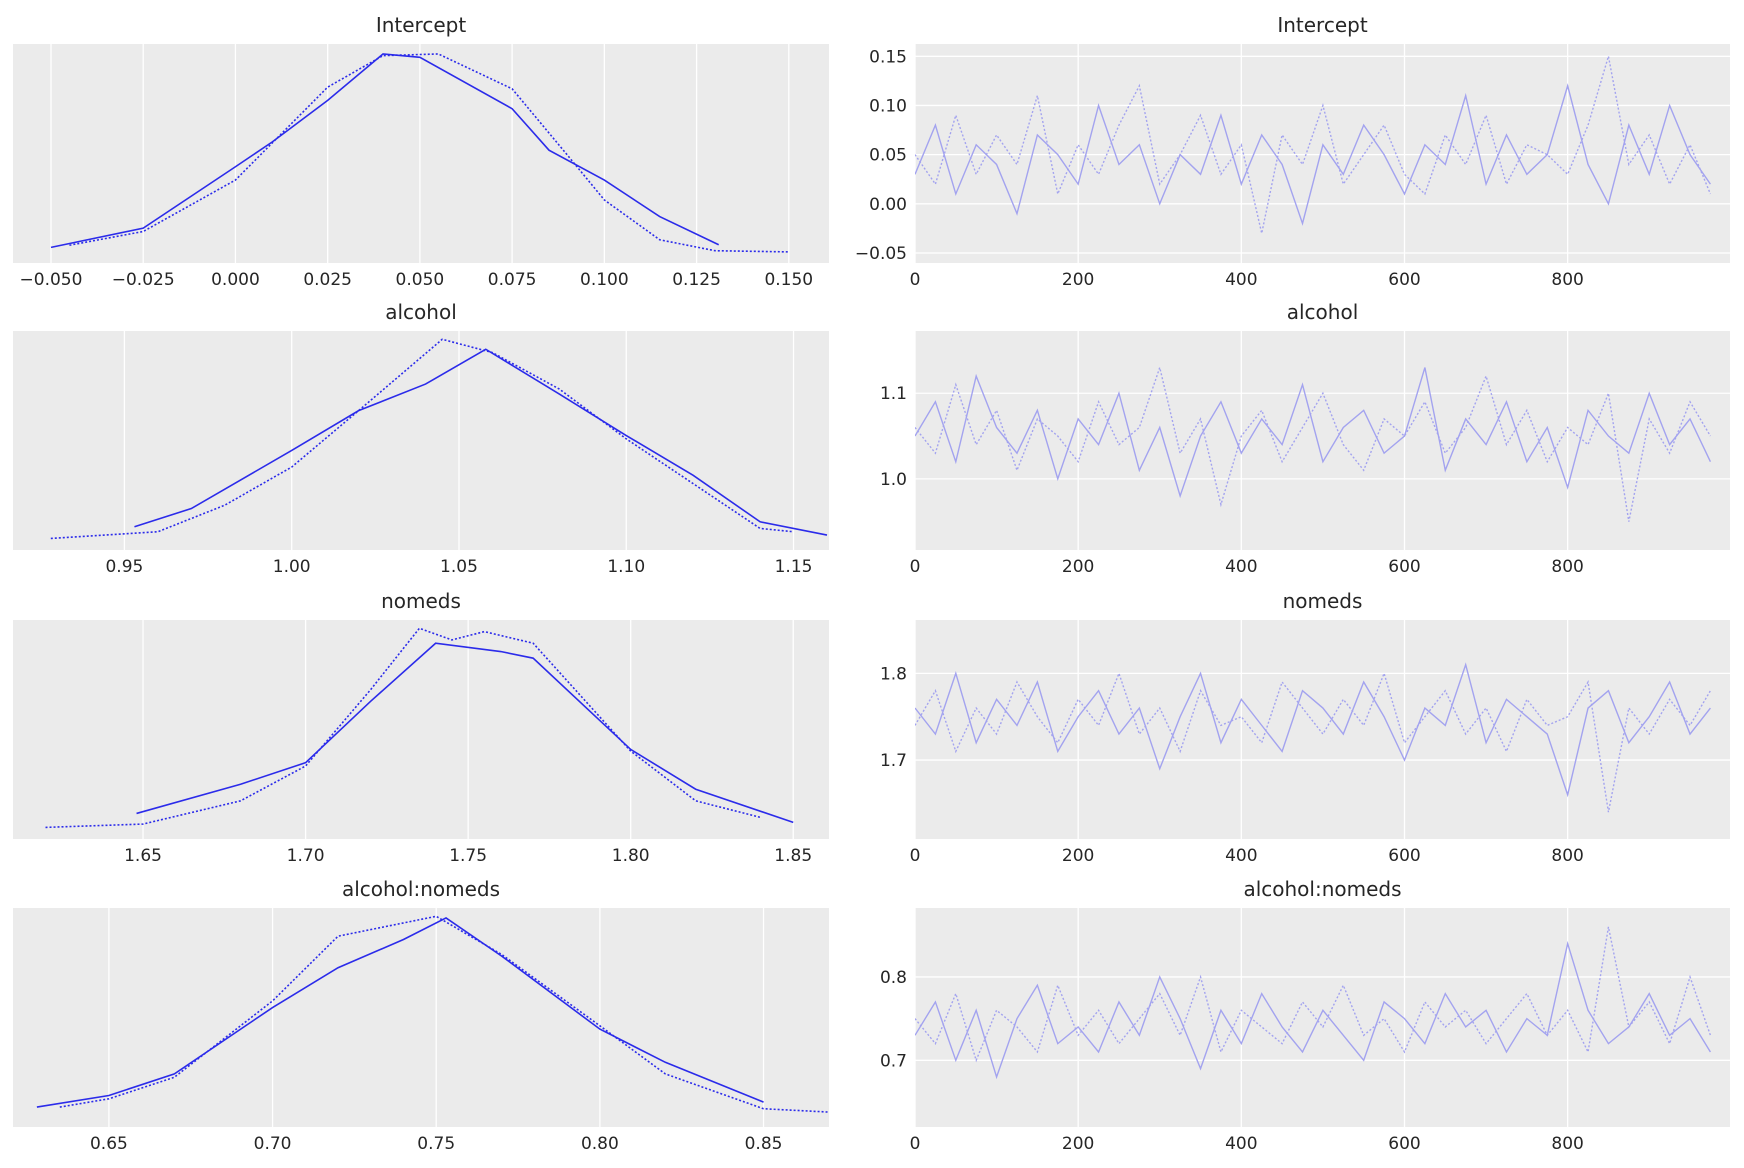 This screenshot has width=1744, height=1168. What do you see at coordinates (893, 761) in the screenshot?
I see `y-tick-label: 1.7` at bounding box center [893, 761].